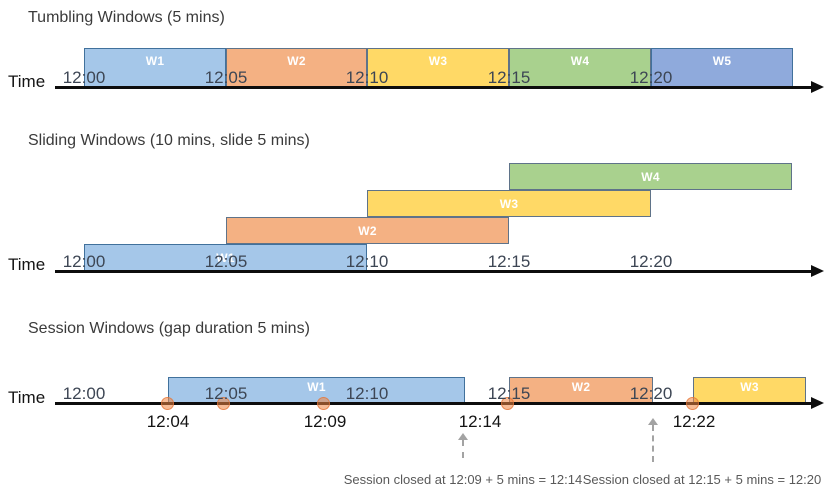  I want to click on tumbling-window-w2: W2, so click(296, 67).